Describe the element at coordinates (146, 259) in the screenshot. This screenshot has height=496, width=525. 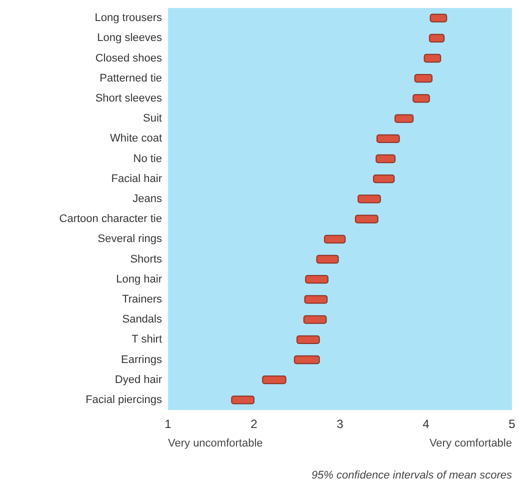
I see `y-tick-label: Shorts` at that location.